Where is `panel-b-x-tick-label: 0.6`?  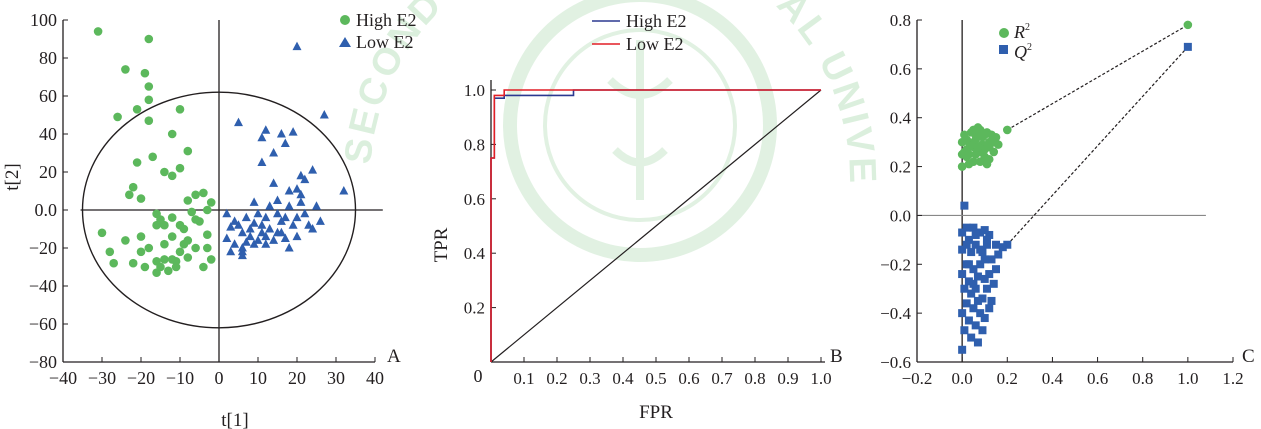
panel-b-x-tick-label: 0.6 is located at coordinates (688, 378).